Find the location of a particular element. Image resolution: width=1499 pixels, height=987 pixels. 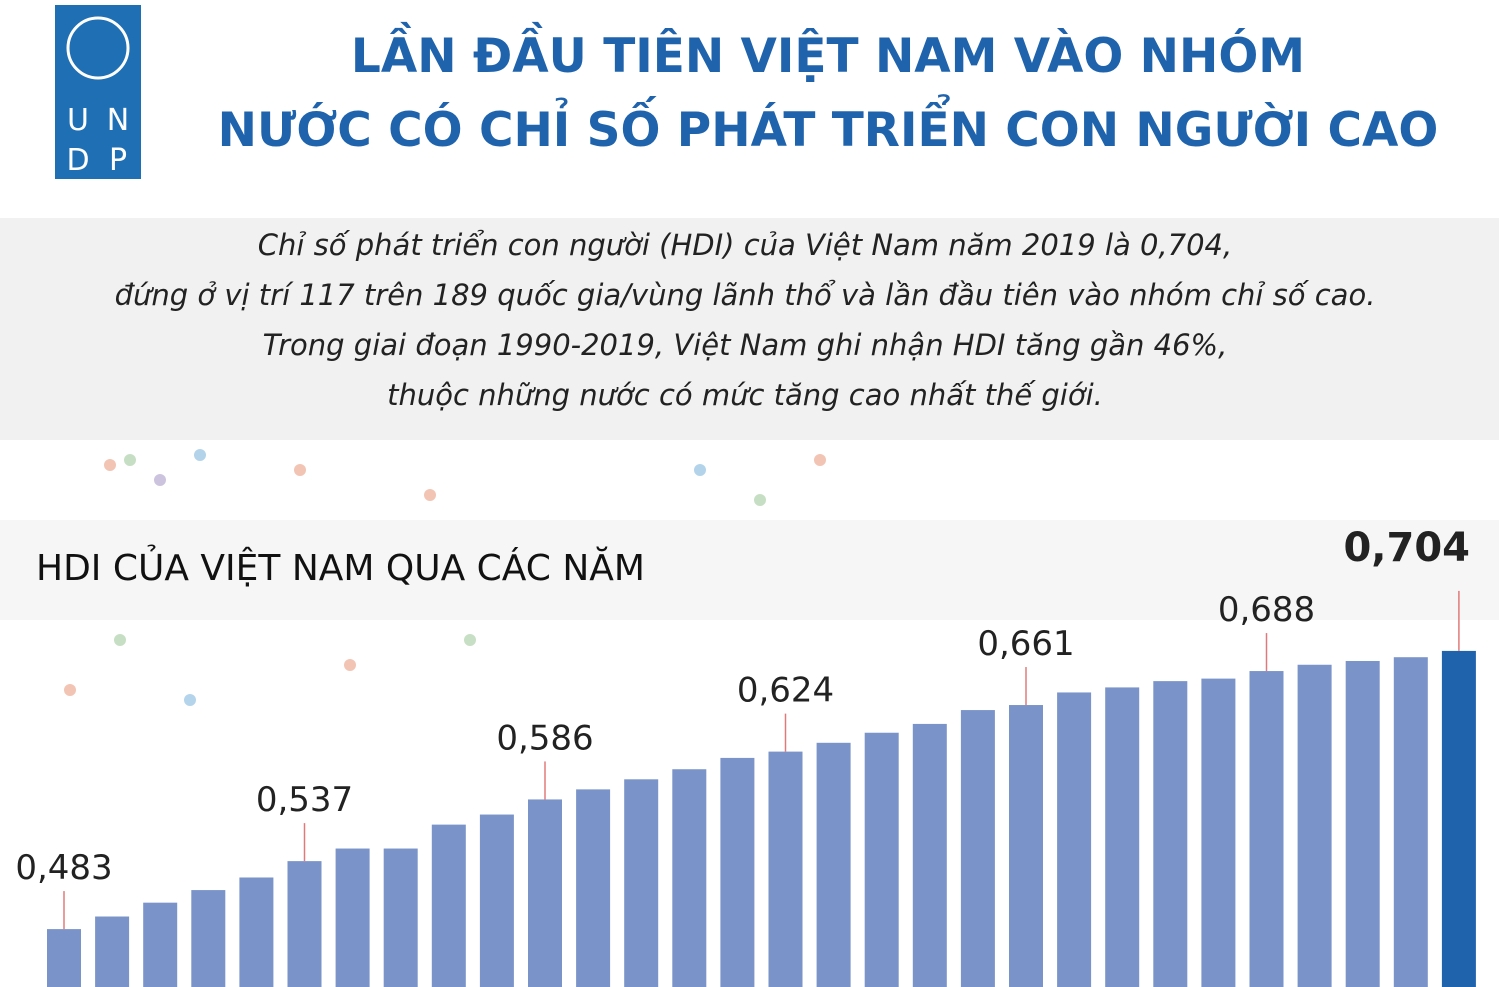

title-line: LẦN ĐẦU TIÊN VIỆT NAM VÀO NHÓM is located at coordinates (828, 53).